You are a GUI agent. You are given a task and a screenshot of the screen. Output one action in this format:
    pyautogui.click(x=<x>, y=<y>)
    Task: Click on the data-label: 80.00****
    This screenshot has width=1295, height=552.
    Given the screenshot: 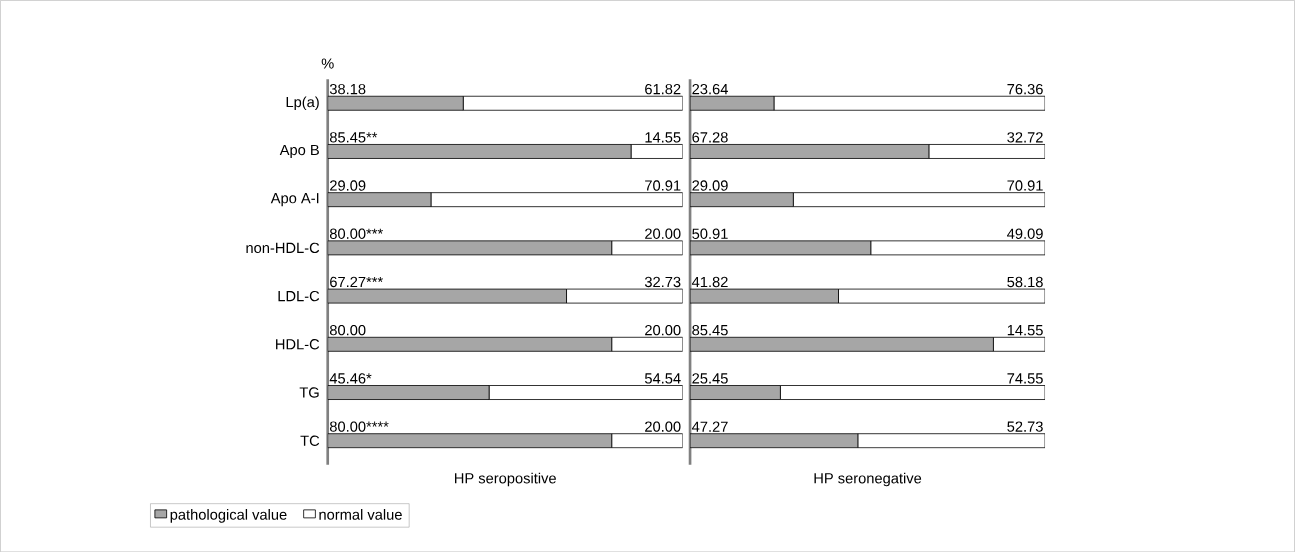 What is the action you would take?
    pyautogui.click(x=359, y=426)
    